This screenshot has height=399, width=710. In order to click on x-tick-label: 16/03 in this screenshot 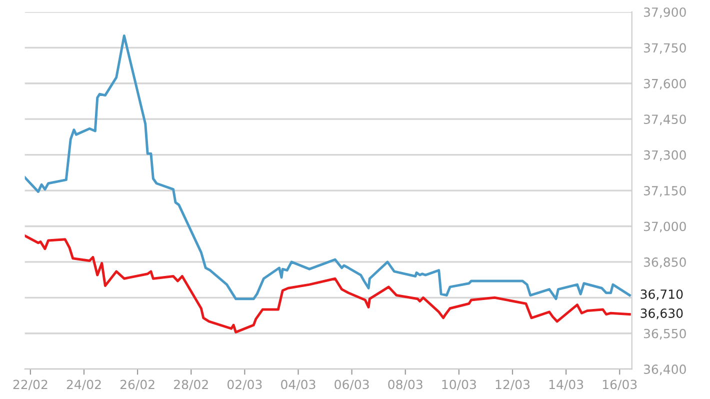, I will do `click(619, 385)`.